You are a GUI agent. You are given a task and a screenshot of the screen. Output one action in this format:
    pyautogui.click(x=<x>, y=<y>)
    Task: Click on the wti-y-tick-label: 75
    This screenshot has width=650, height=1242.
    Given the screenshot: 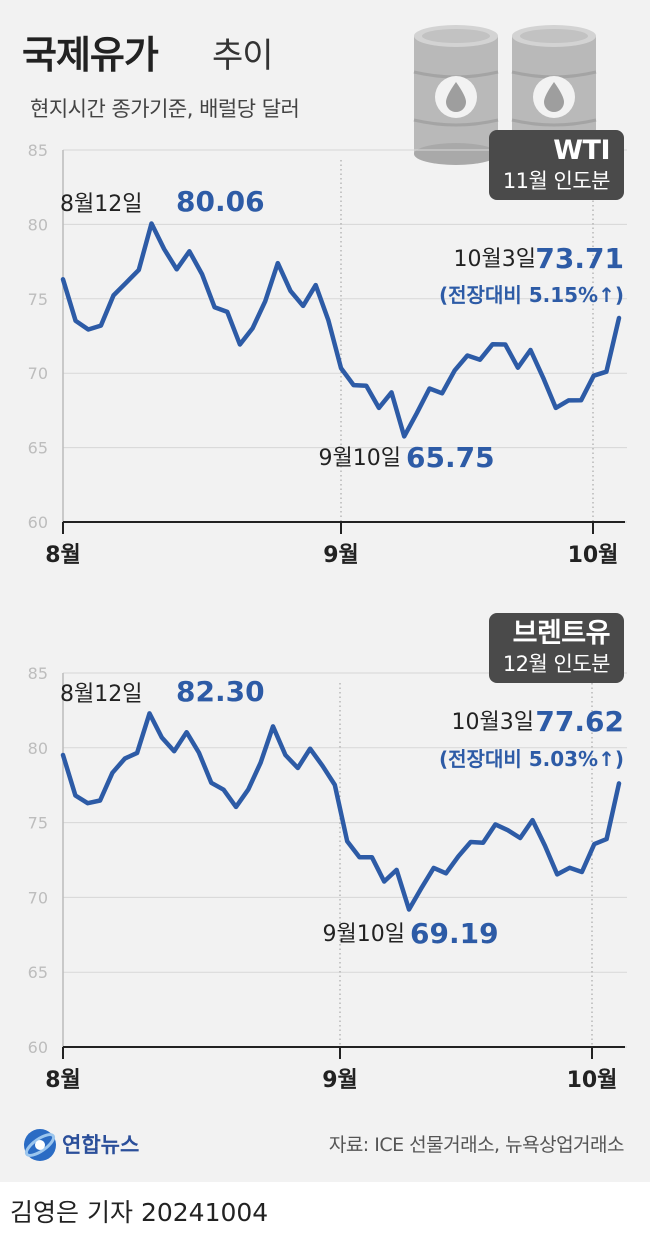 What is the action you would take?
    pyautogui.click(x=38, y=299)
    